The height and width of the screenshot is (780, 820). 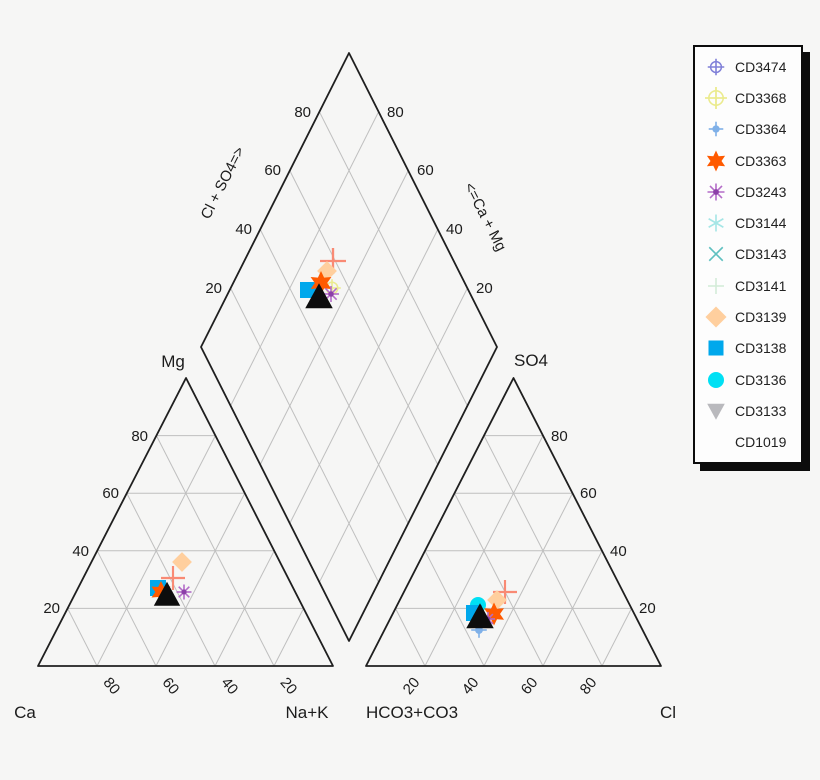 I want to click on legend-item-CD3474: CD3474, so click(x=750, y=66).